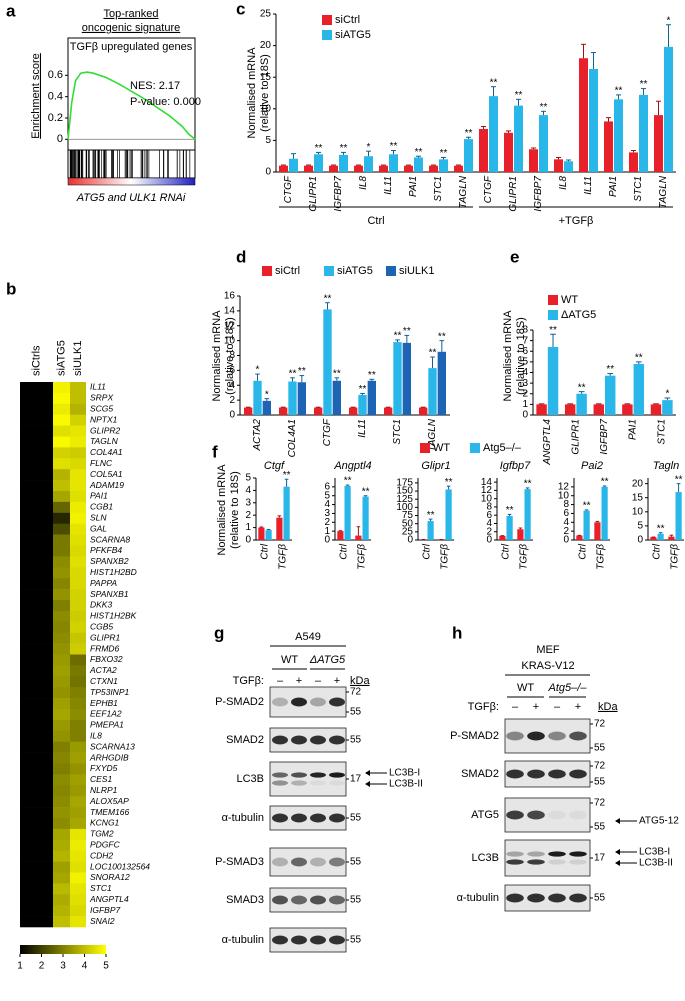 The height and width of the screenshot is (1001, 685). I want to click on y-tick-label: 14, so click(487, 482).